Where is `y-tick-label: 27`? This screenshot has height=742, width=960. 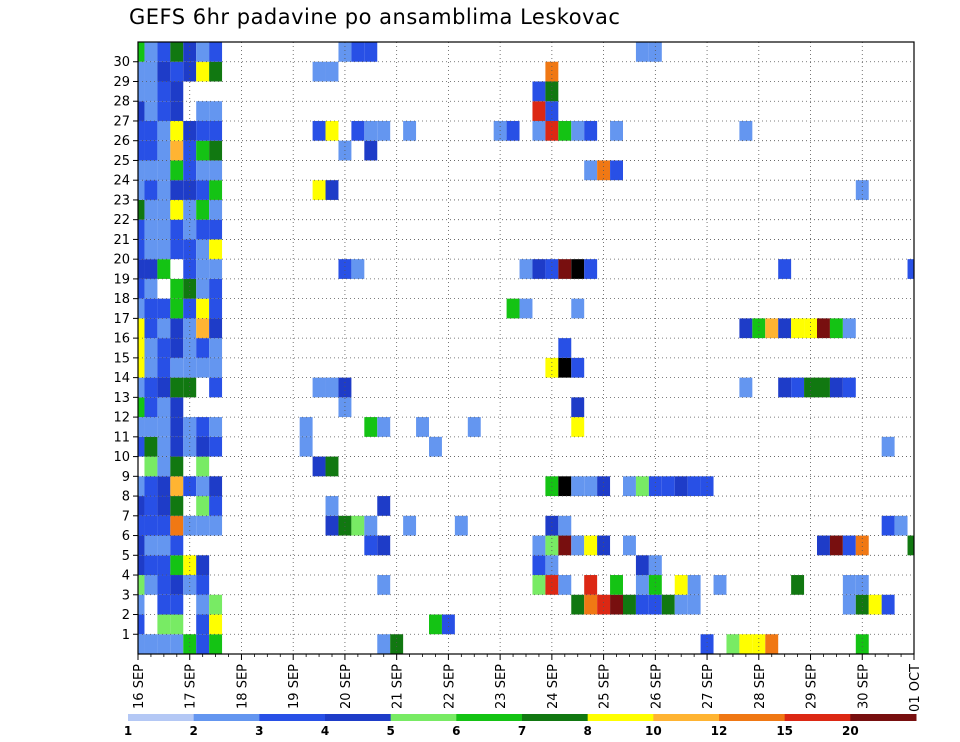 y-tick-label: 27 is located at coordinates (121, 121).